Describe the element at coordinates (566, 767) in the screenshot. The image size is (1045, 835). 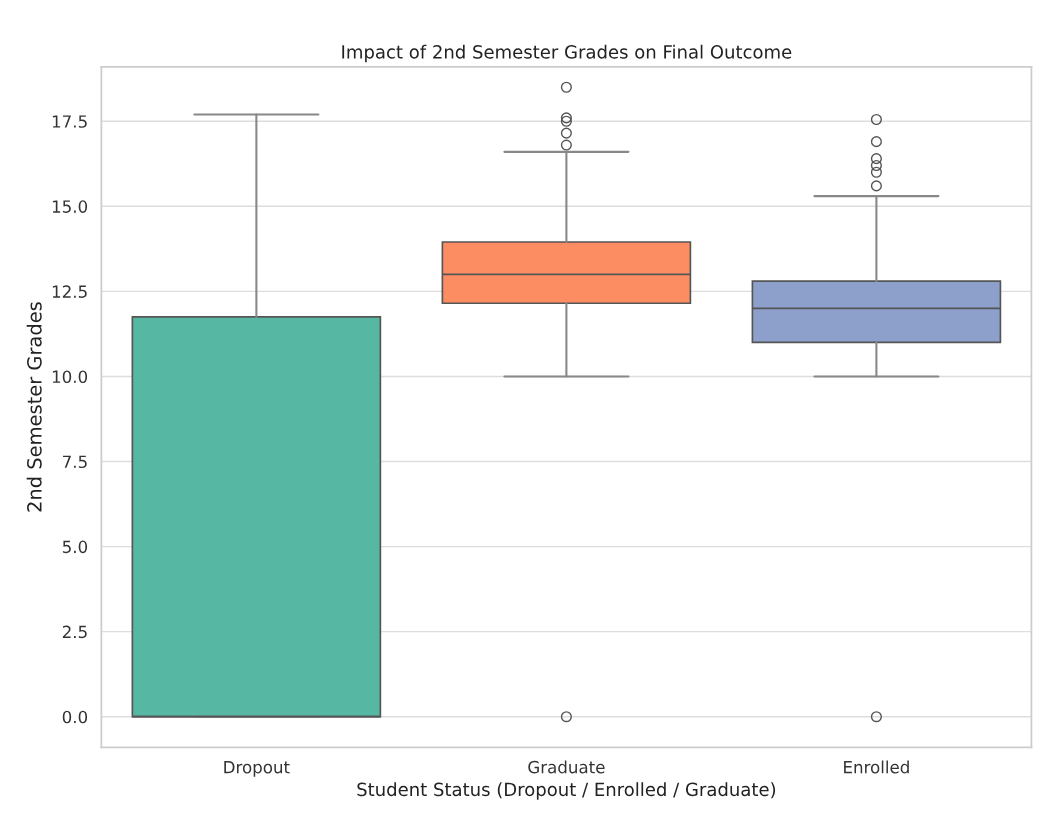
I see `x-tick-label: Graduate` at that location.